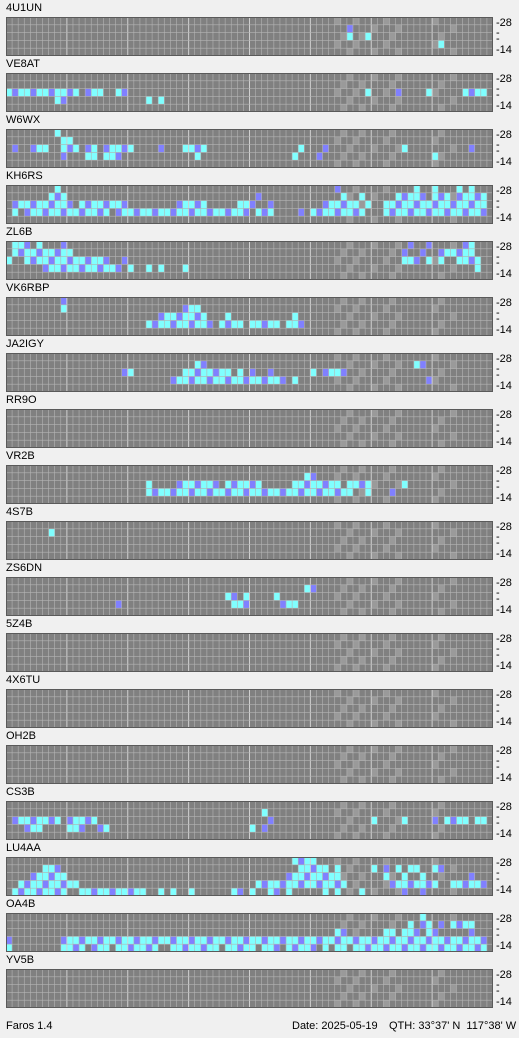 Image resolution: width=519 pixels, height=1038 pixels. What do you see at coordinates (259, 814) in the screenshot?
I see `beacon-panel: CS3B -28- - -14` at bounding box center [259, 814].